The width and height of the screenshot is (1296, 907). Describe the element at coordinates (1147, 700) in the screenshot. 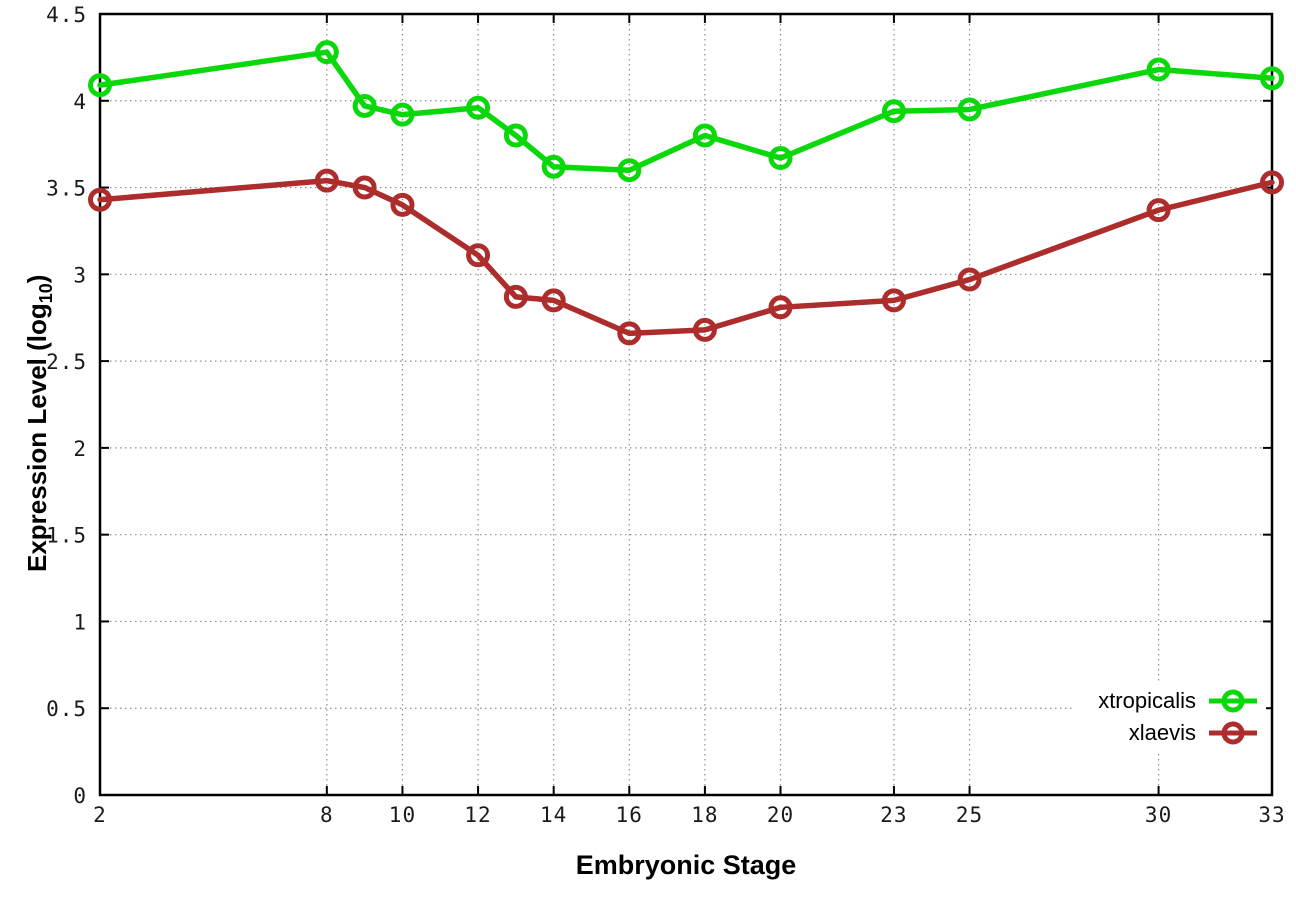

I see `legend-label-xtropicalis: xtropicalis` at that location.